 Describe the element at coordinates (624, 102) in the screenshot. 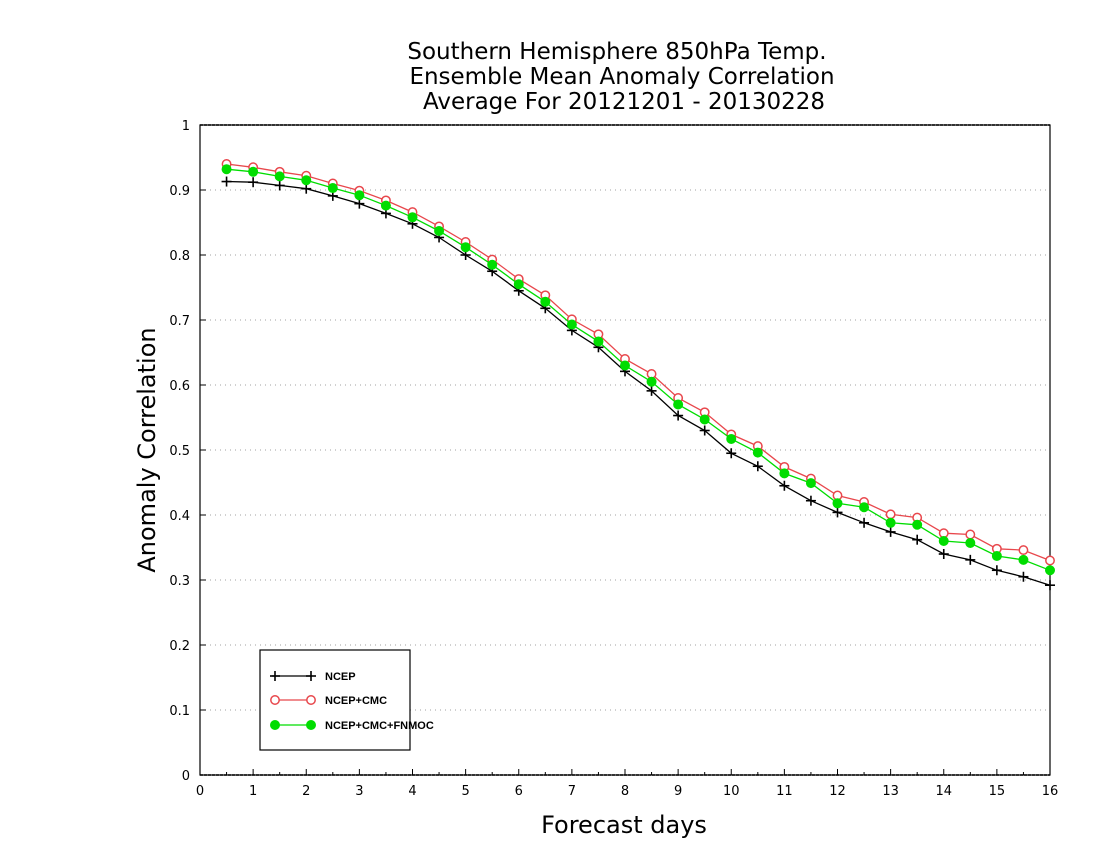

I see `chart-title-line-3: Average For 20121201 - 20130228` at that location.